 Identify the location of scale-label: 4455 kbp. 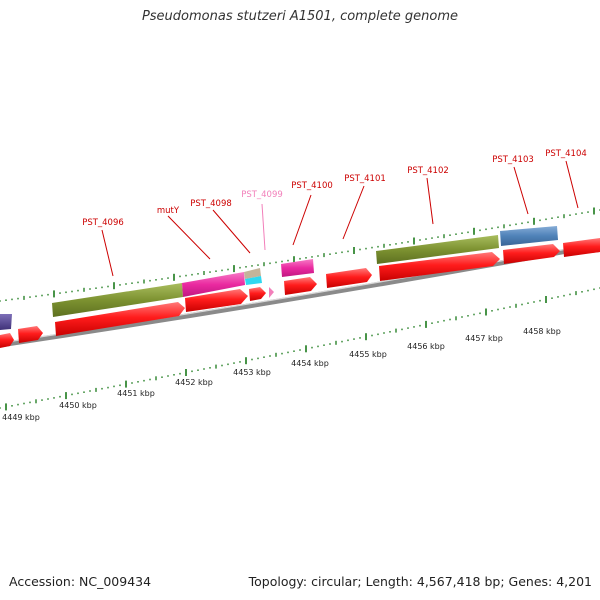
(368, 354).